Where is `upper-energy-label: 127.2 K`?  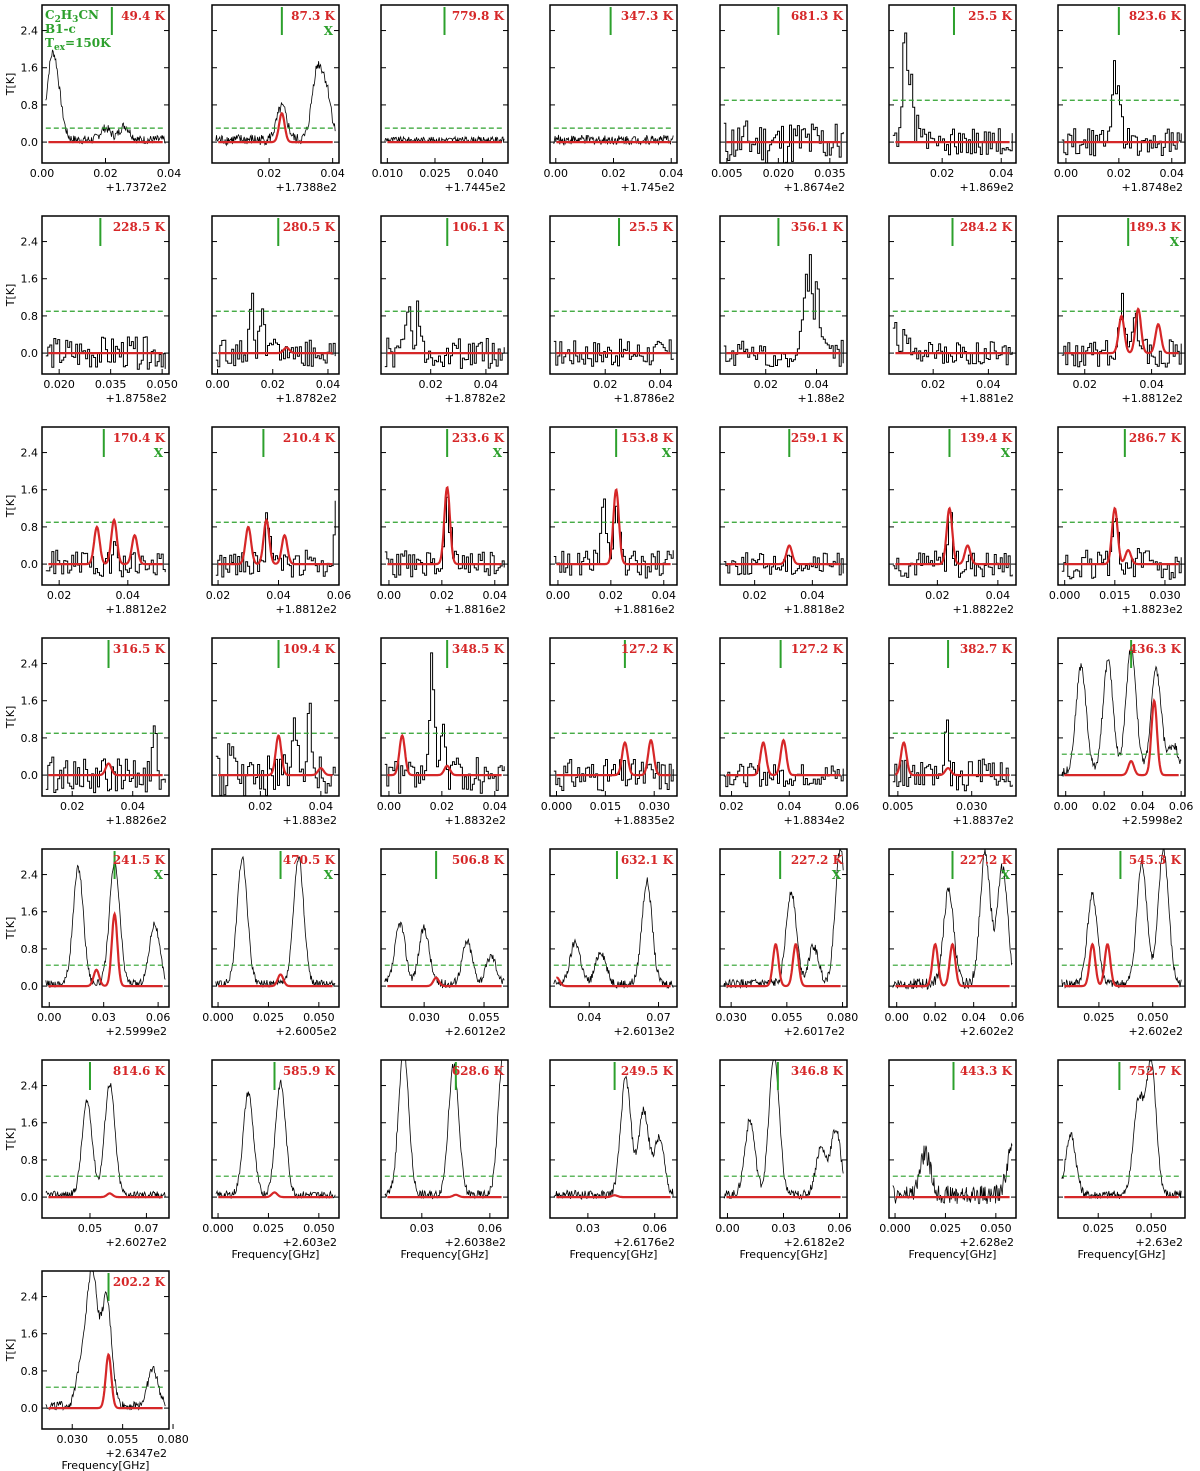
upper-energy-label: 127.2 K is located at coordinates (647, 649).